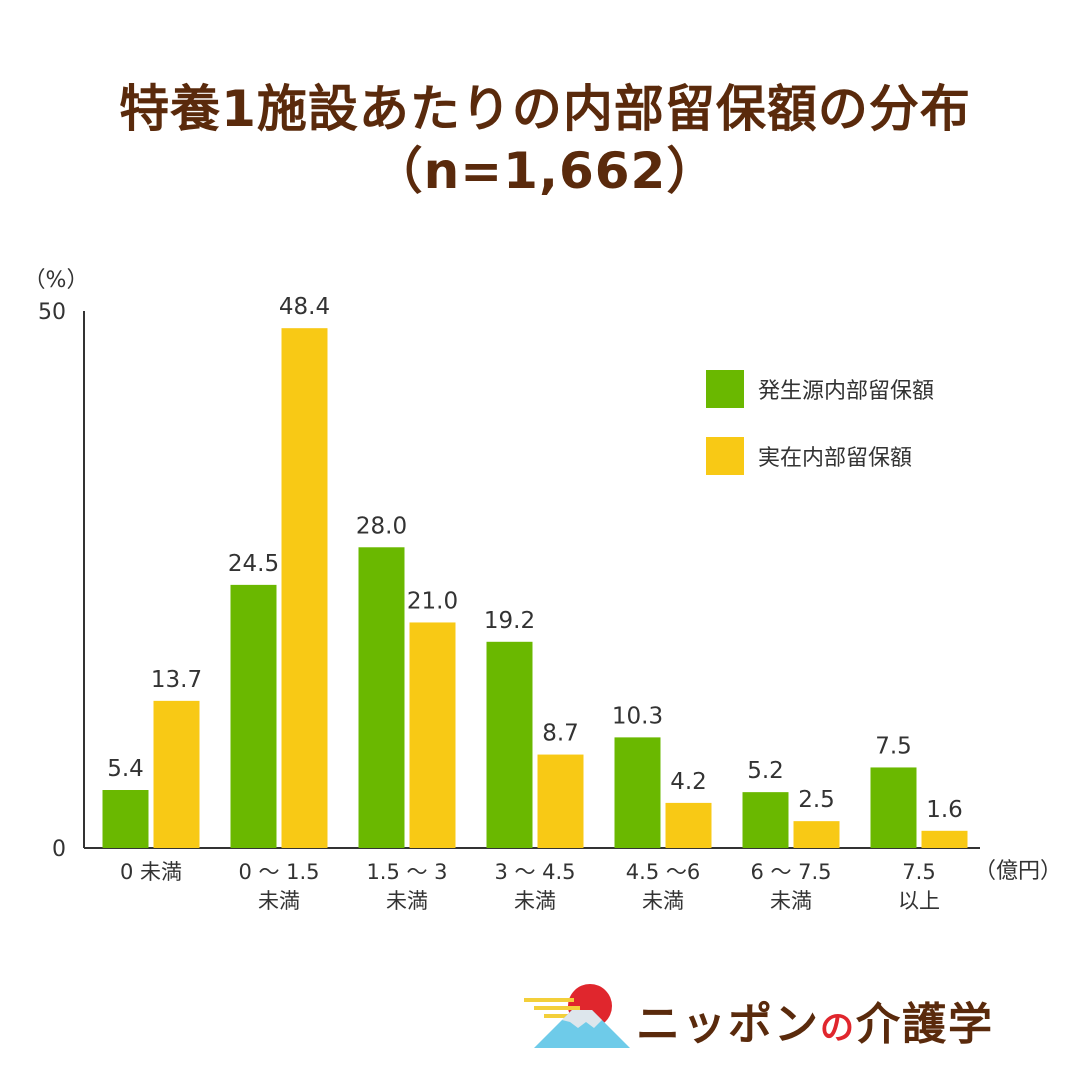 This screenshot has height=1090, width=1090. I want to click on chart-title: 特養1施設あたりの内部留保額の分布 （n=1,662）, so click(545, 140).